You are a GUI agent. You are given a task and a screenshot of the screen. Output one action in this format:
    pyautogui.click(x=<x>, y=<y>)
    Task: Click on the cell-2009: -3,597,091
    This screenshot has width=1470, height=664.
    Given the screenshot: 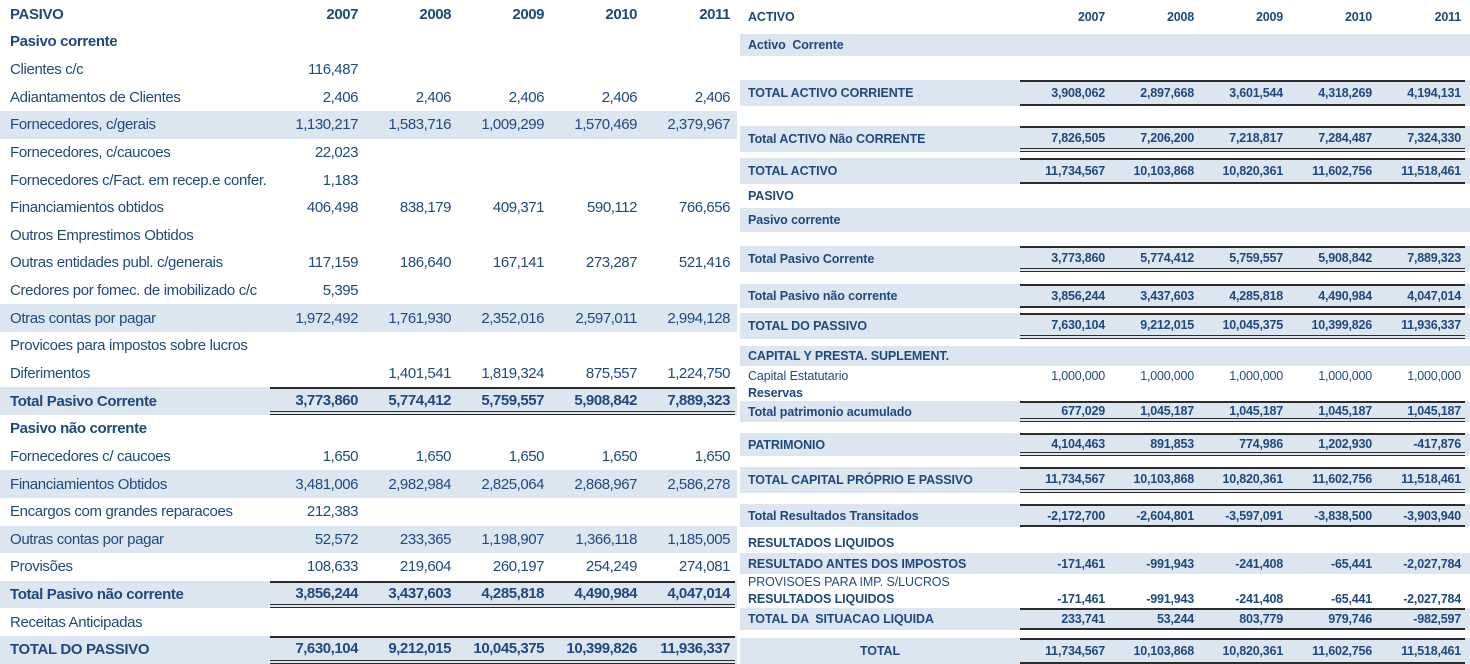 What is the action you would take?
    pyautogui.click(x=1254, y=515)
    